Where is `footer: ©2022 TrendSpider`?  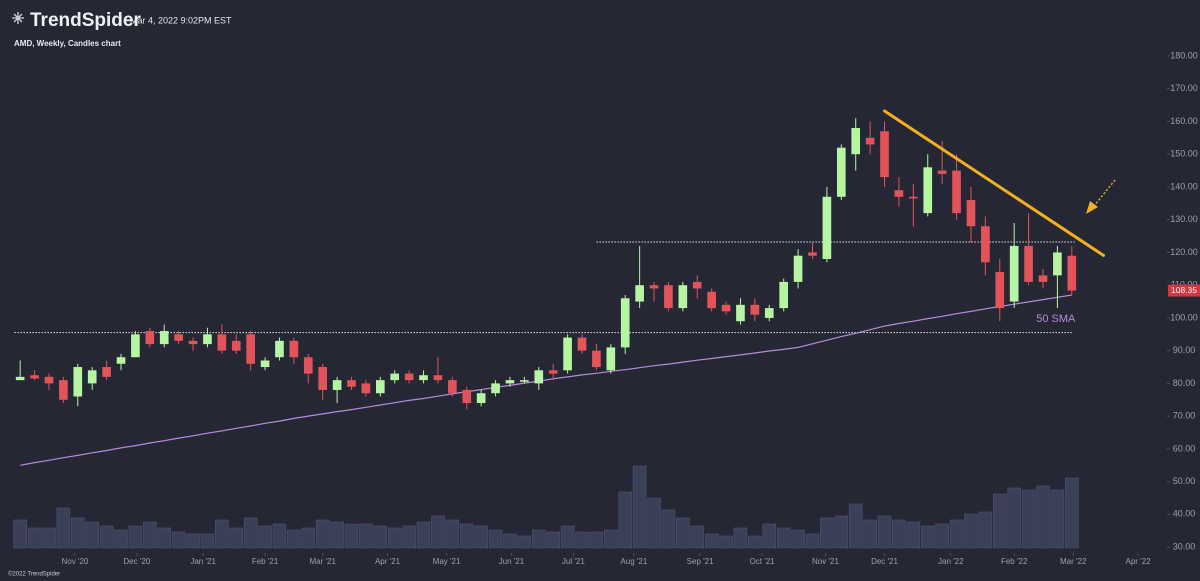 footer: ©2022 TrendSpider is located at coordinates (34, 574).